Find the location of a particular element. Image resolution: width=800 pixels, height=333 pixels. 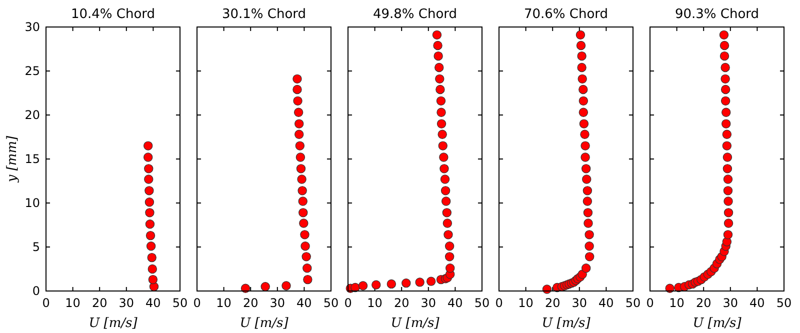

chart-title: 90.3% Chord is located at coordinates (717, 14).